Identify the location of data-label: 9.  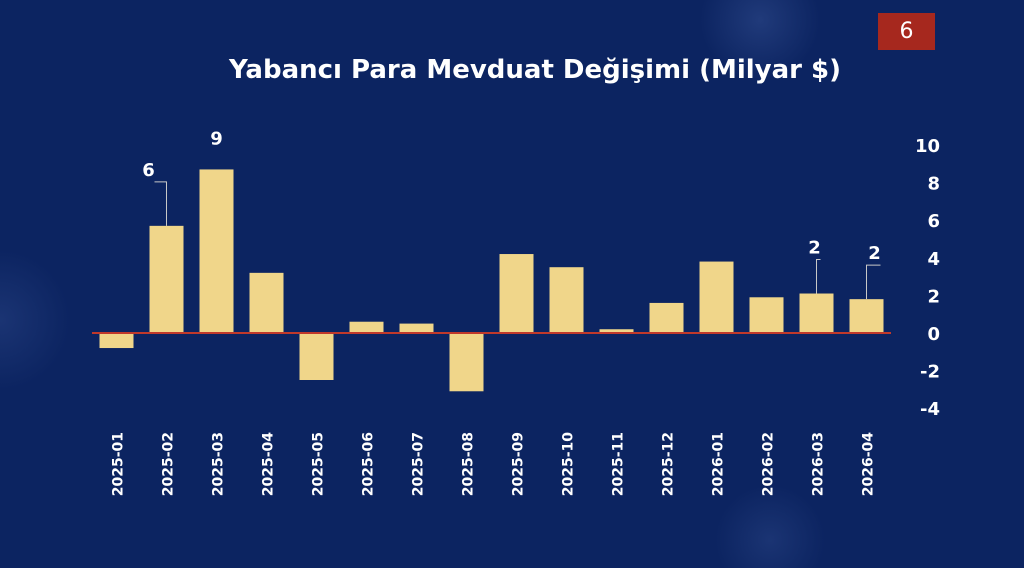
(216, 138).